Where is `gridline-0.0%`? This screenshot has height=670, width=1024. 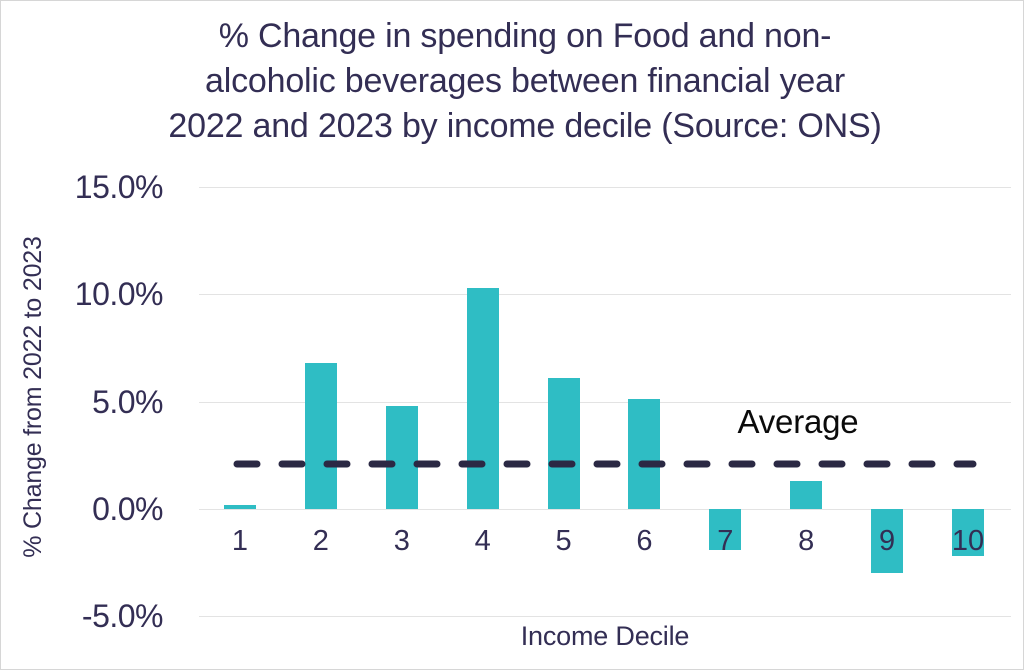 gridline-0.0% is located at coordinates (605, 509).